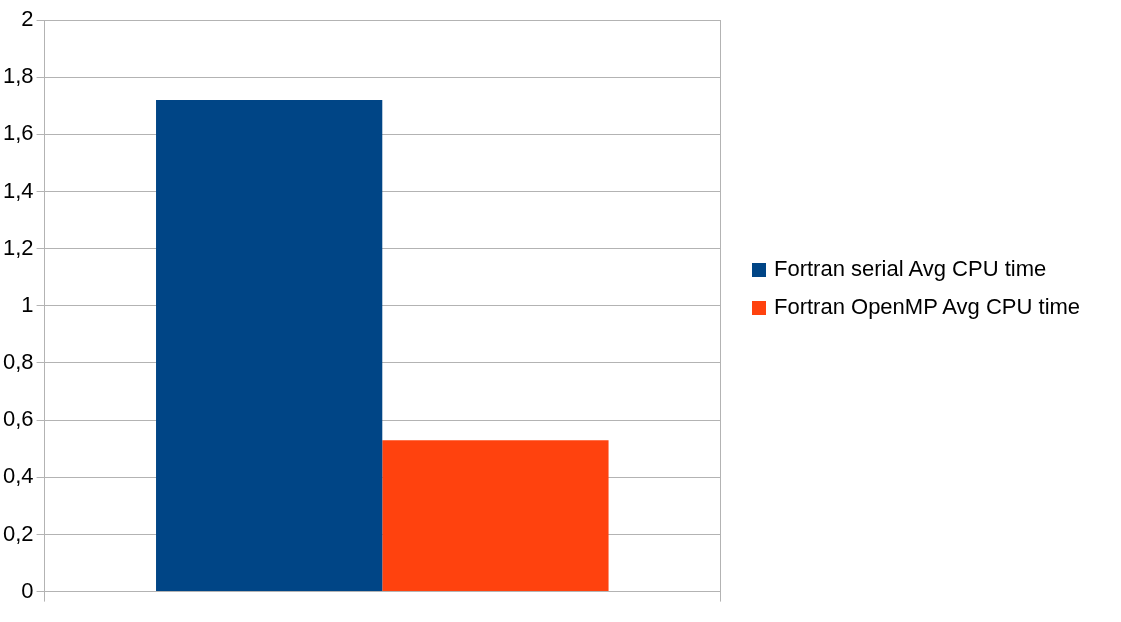  Describe the element at coordinates (18, 133) in the screenshot. I see `y-tick-label: 1,6` at that location.